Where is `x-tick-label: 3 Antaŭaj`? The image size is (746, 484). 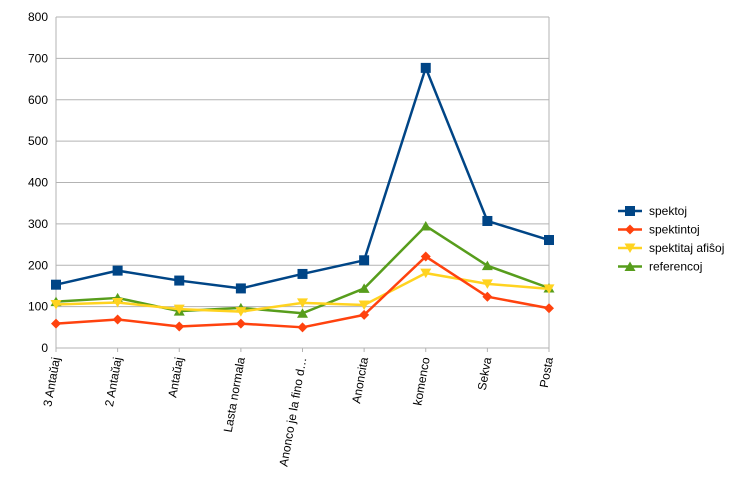
x-tick-label: 3 Antaŭaj is located at coordinates (51, 382).